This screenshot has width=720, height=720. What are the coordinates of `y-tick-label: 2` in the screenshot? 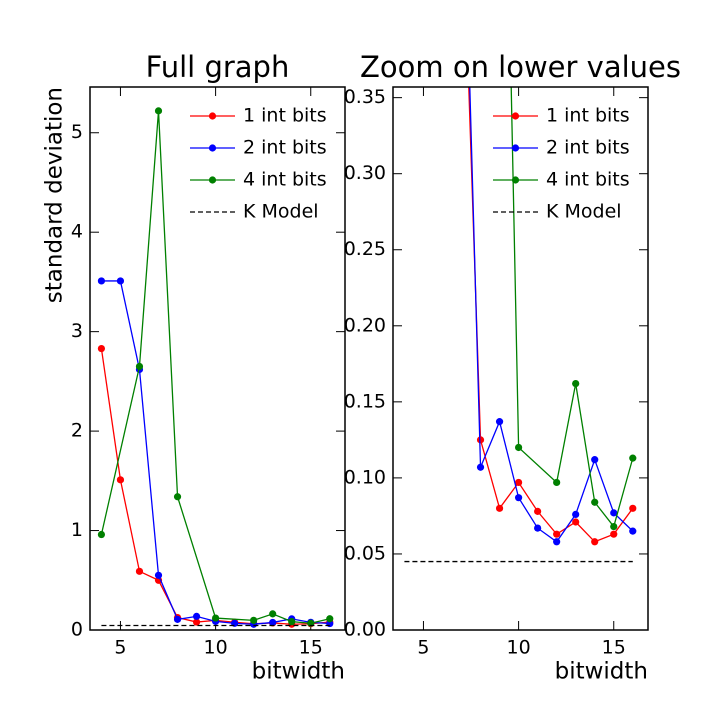 It's located at (77, 431).